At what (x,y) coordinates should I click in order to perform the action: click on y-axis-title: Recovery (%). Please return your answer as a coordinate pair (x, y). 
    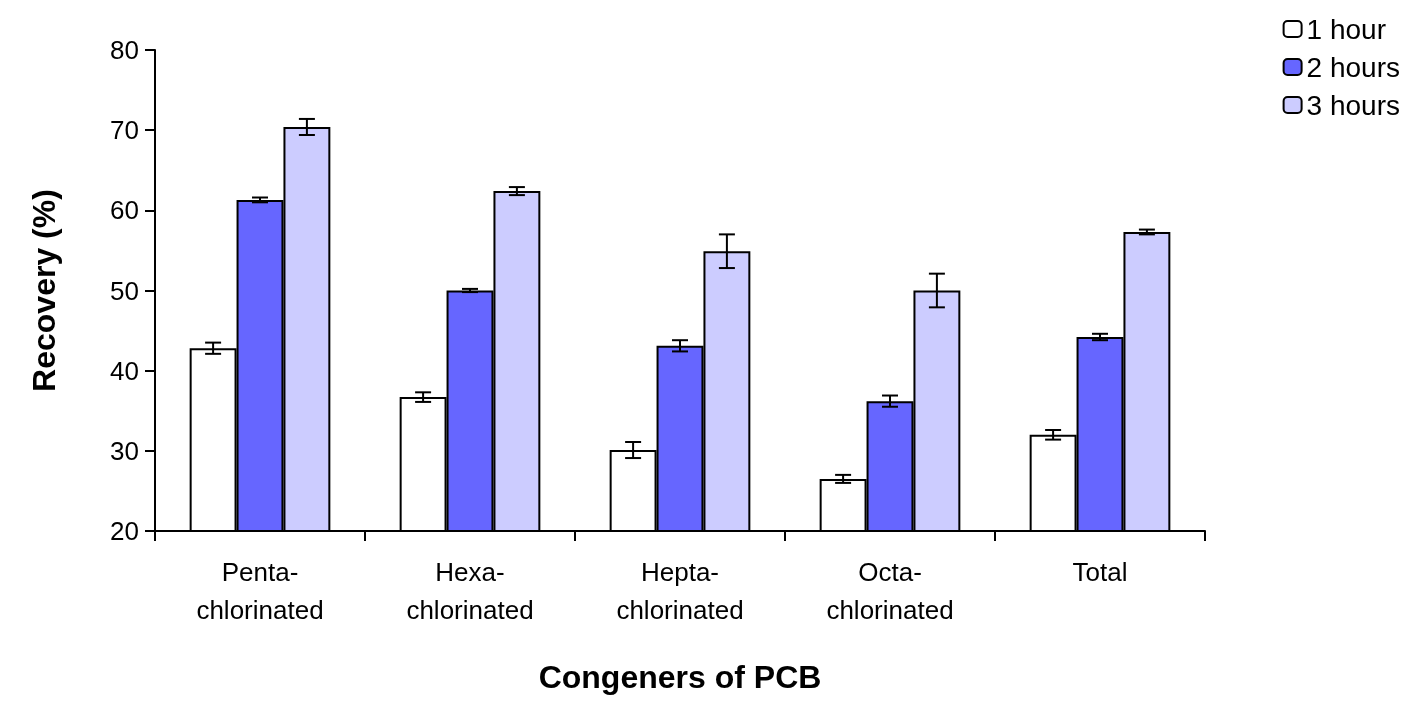
    Looking at the image, I should click on (44, 290).